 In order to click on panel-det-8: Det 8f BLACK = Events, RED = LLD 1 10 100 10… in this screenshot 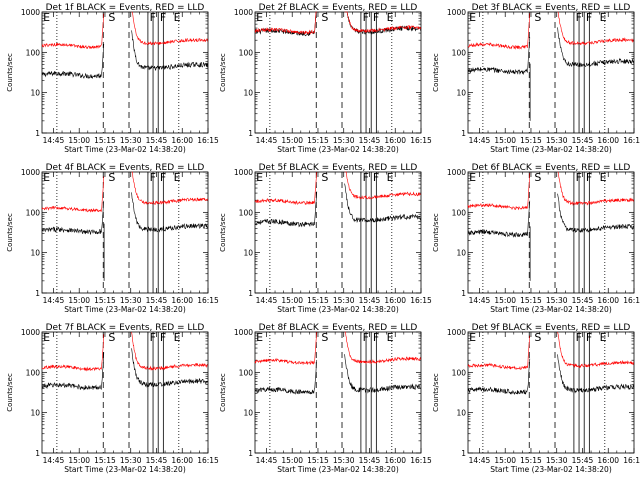, I will do `click(325, 398)`.